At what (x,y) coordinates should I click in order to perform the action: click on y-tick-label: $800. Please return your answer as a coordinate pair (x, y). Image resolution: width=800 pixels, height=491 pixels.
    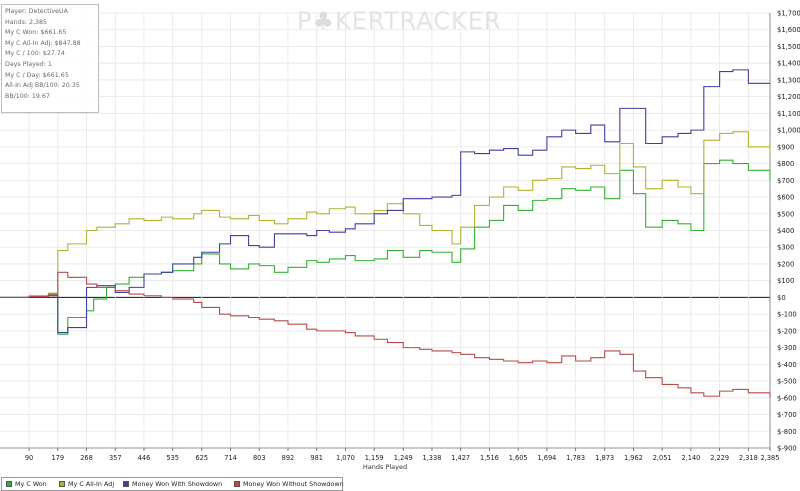
    Looking at the image, I should click on (785, 164).